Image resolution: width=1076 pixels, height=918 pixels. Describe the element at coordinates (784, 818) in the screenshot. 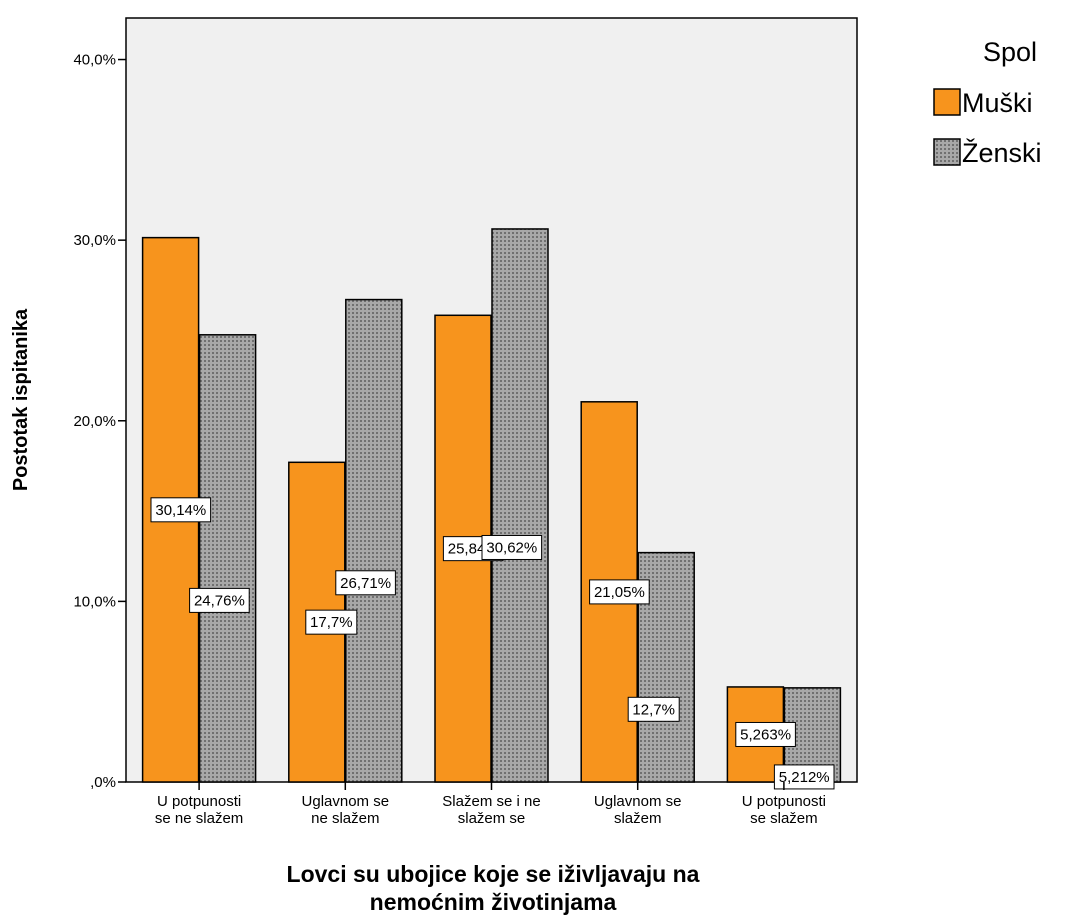

I see `x-category-label: se slažem` at that location.